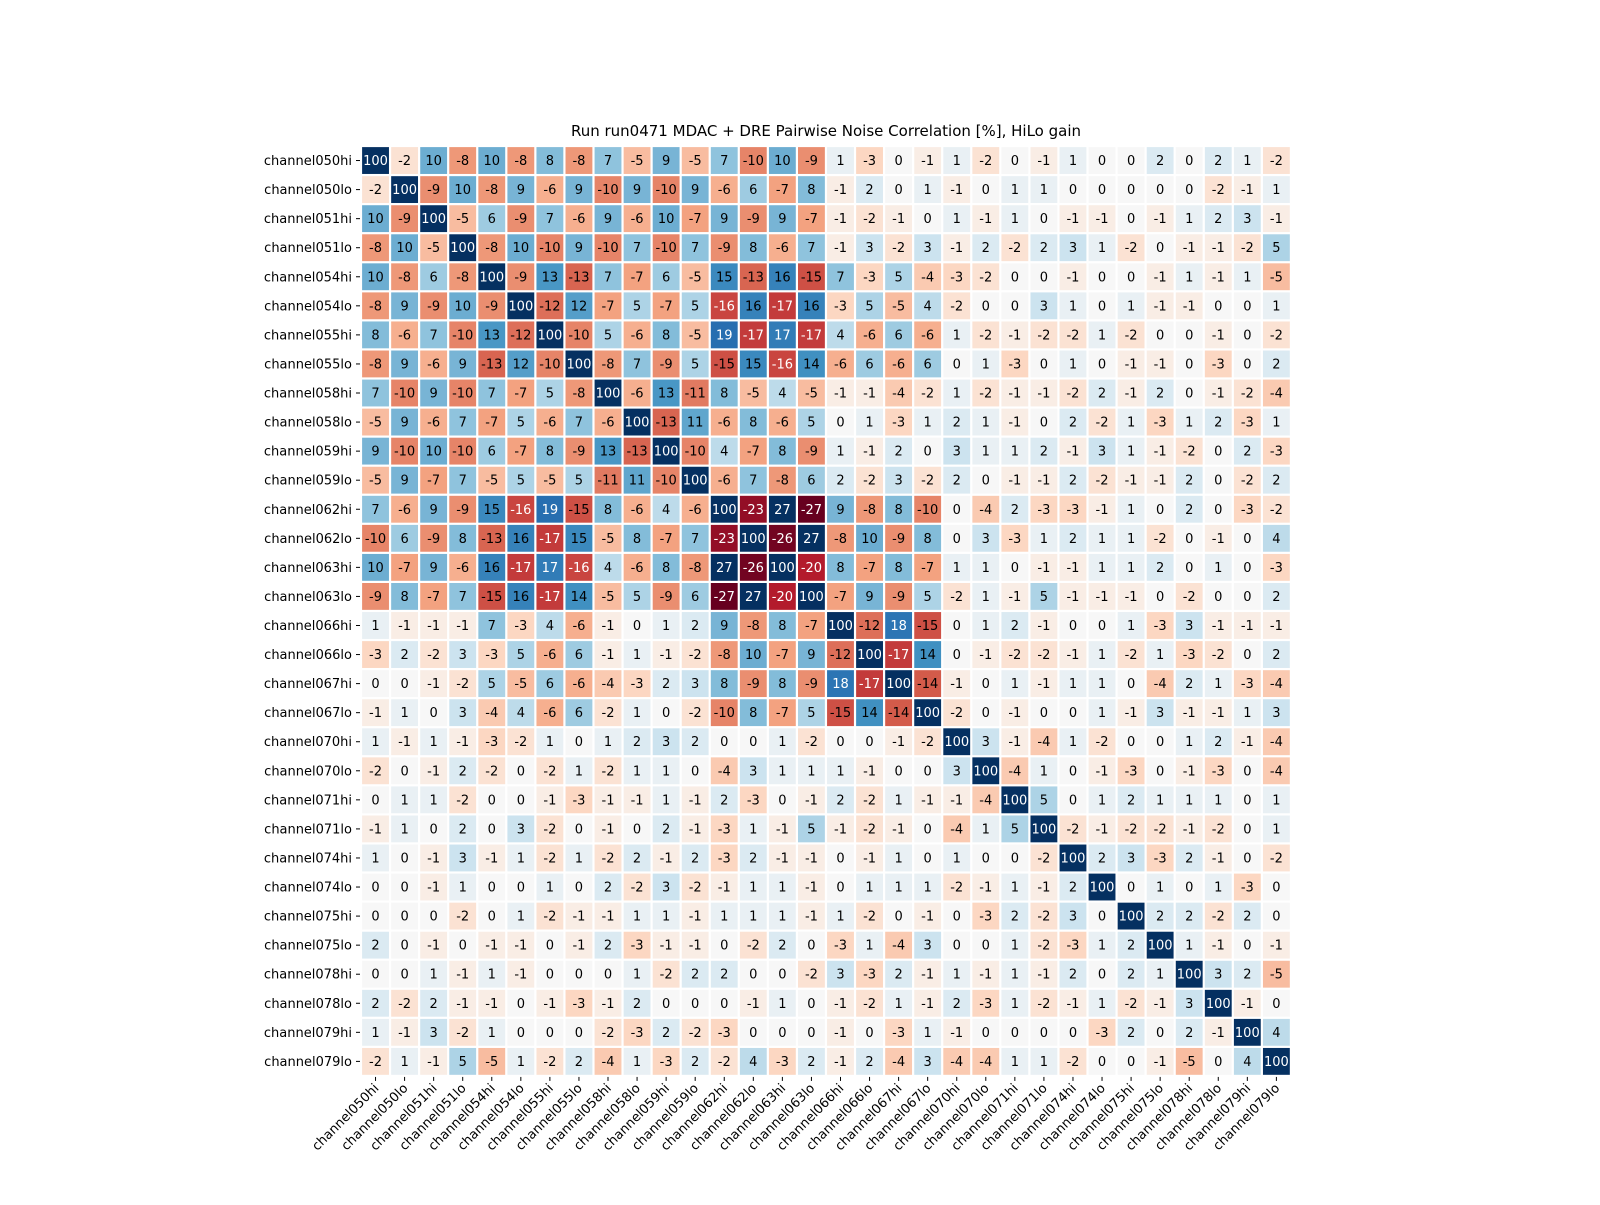  What do you see at coordinates (521, 655) in the screenshot?
I see `cell-value-label: 5` at bounding box center [521, 655].